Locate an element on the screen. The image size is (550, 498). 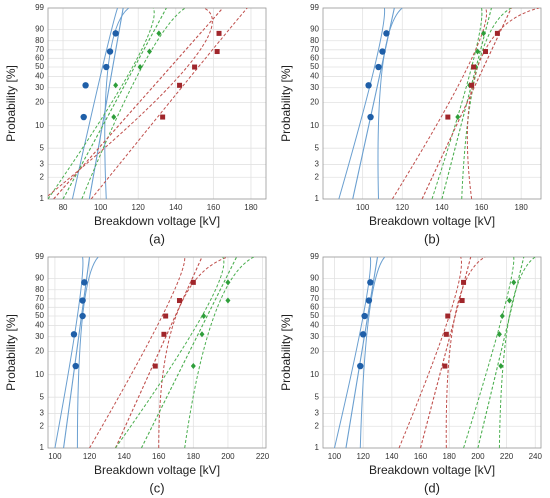
x-tick-label: 120 is located at coordinates (363, 456).